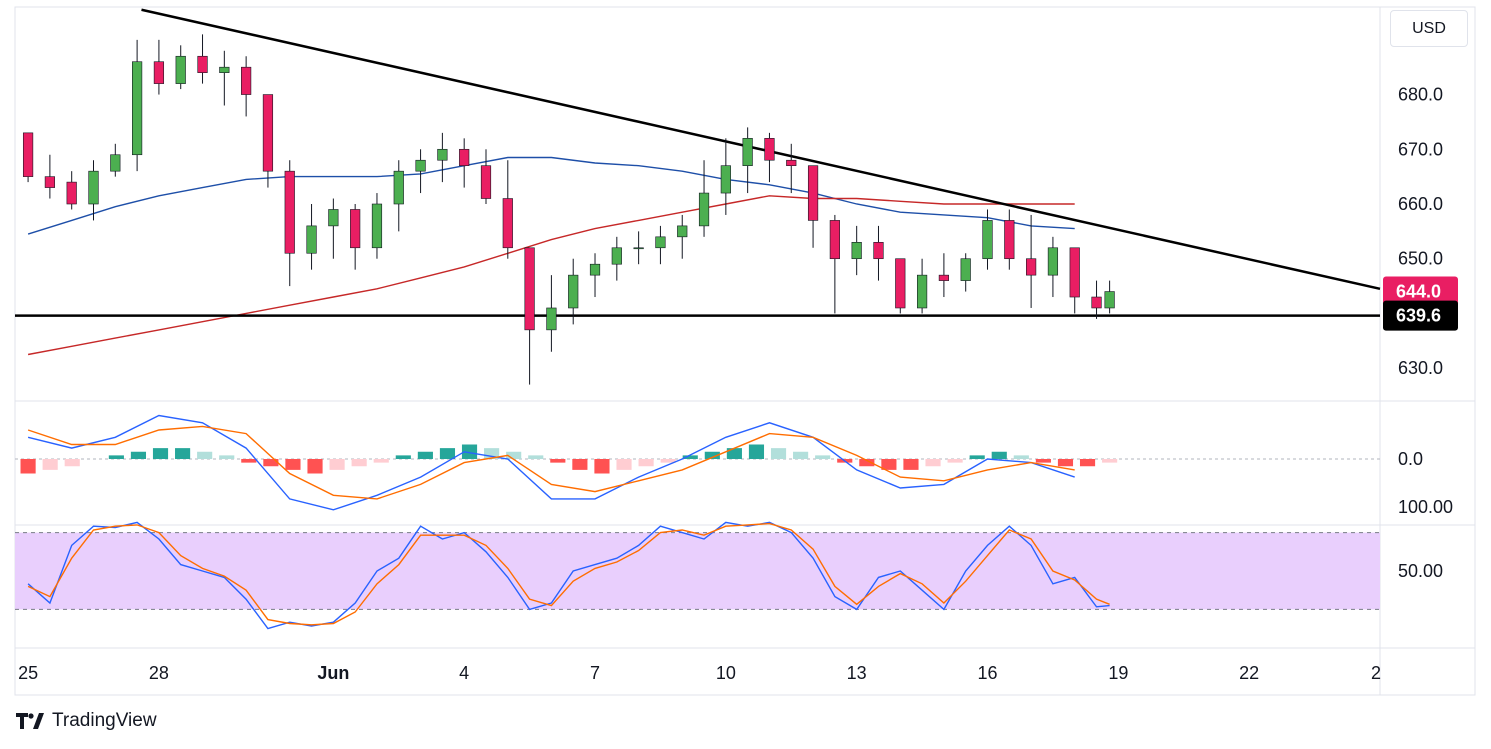 This screenshot has height=749, width=1491. I want to click on x-tick-label: 13, so click(857, 673).